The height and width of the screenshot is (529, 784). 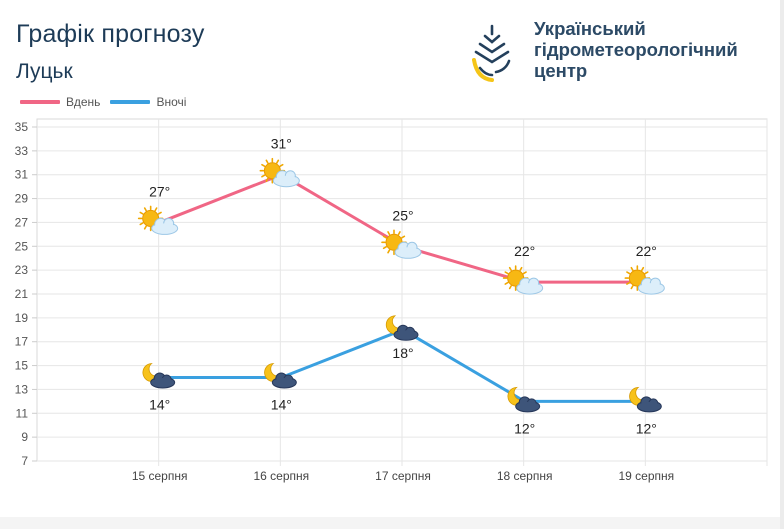 I want to click on data-point: 27°, so click(x=158, y=209).